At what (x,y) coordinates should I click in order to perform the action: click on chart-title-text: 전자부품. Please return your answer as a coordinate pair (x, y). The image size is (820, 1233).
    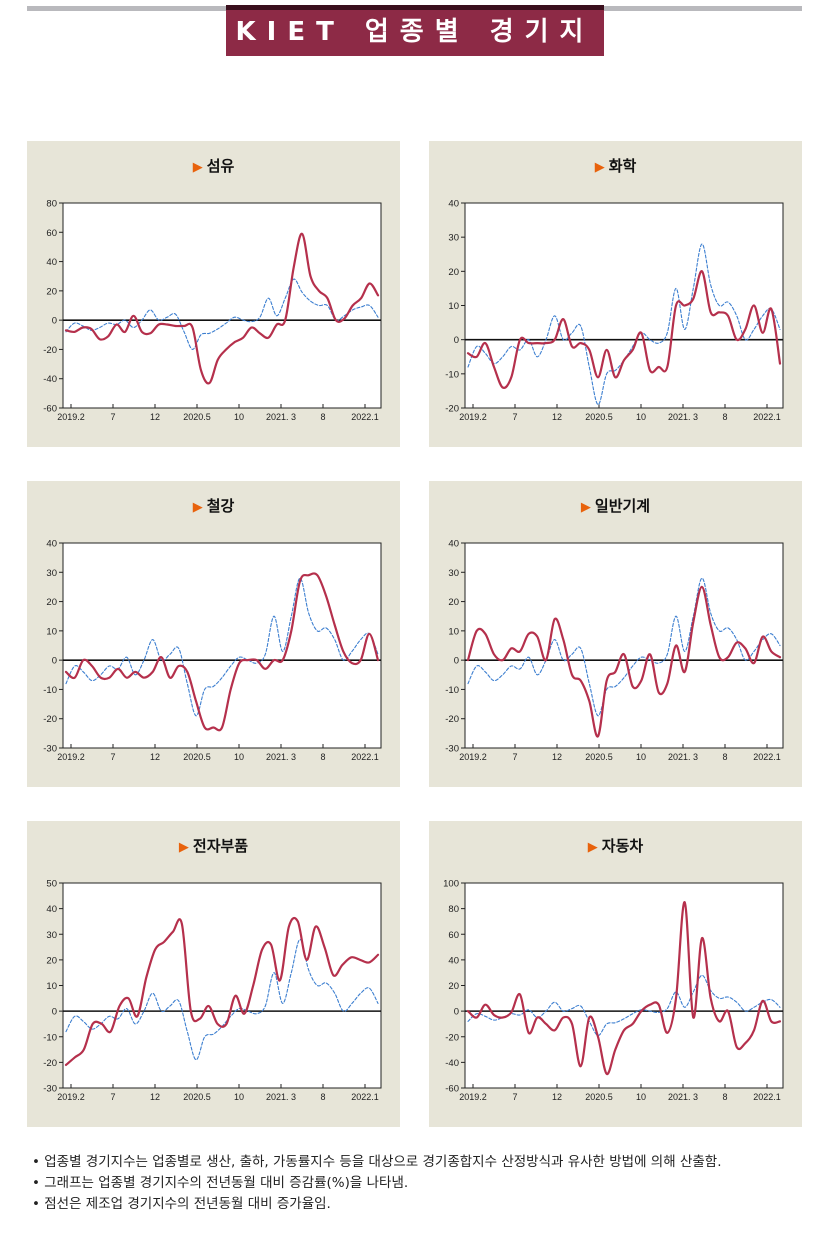
    Looking at the image, I should click on (220, 846).